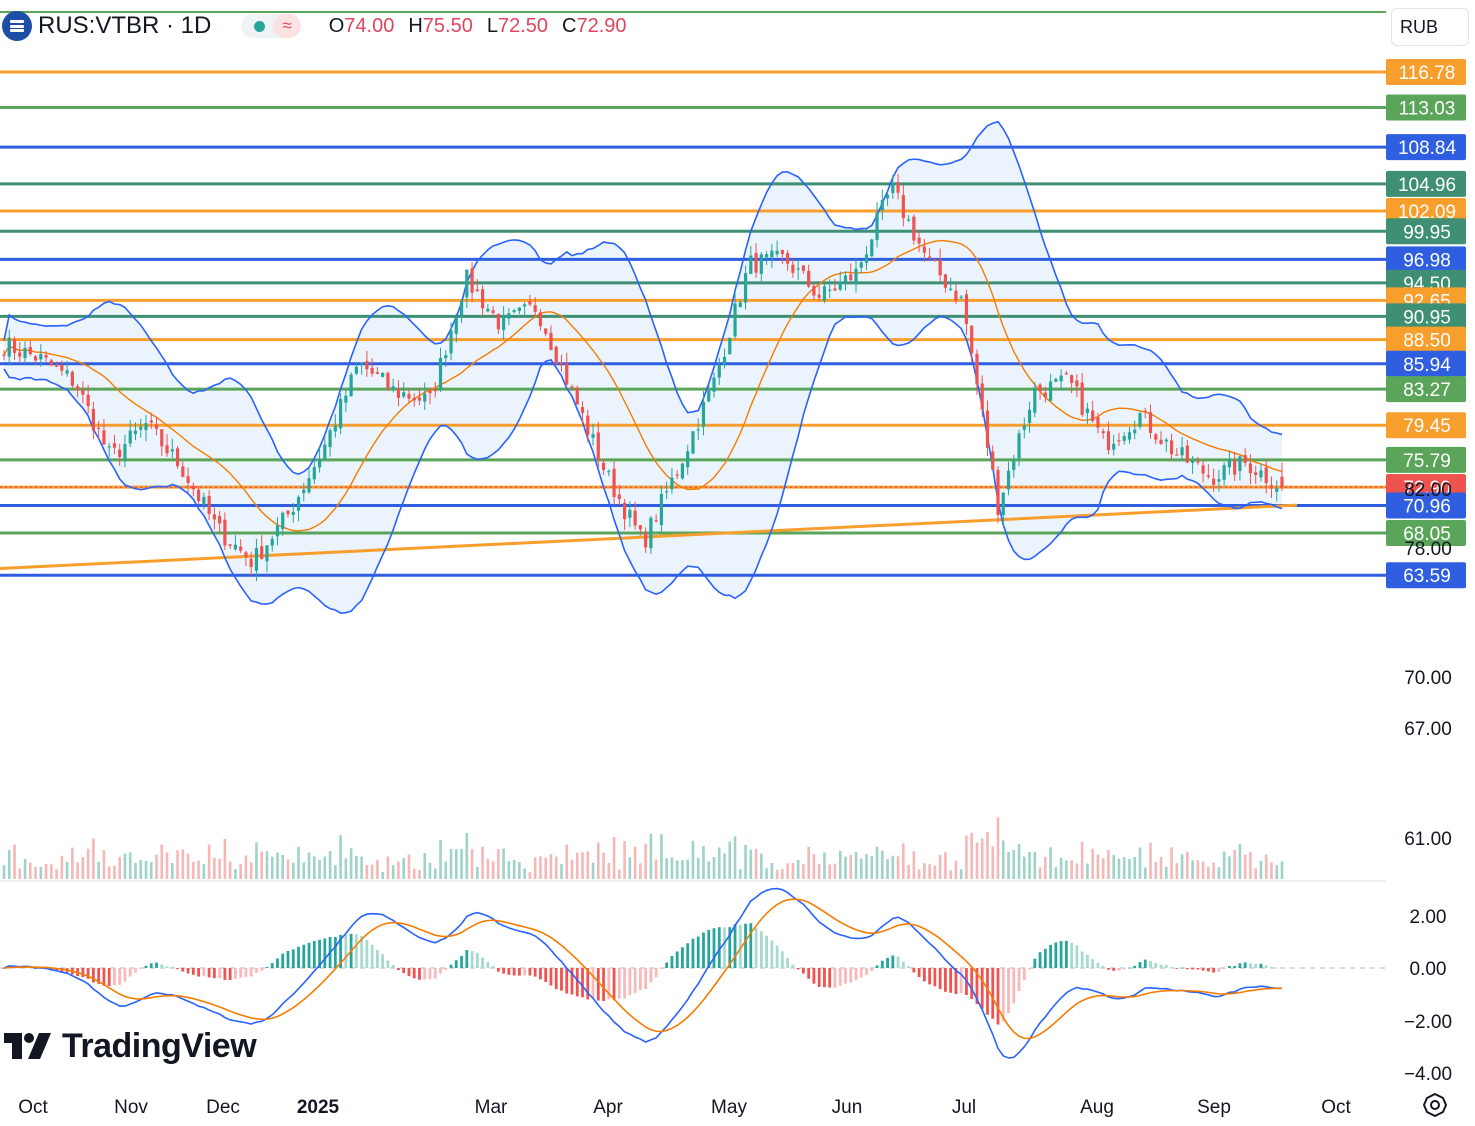 This screenshot has width=1475, height=1126. Describe the element at coordinates (1426, 363) in the screenshot. I see `price-level-badge: 85.94` at that location.